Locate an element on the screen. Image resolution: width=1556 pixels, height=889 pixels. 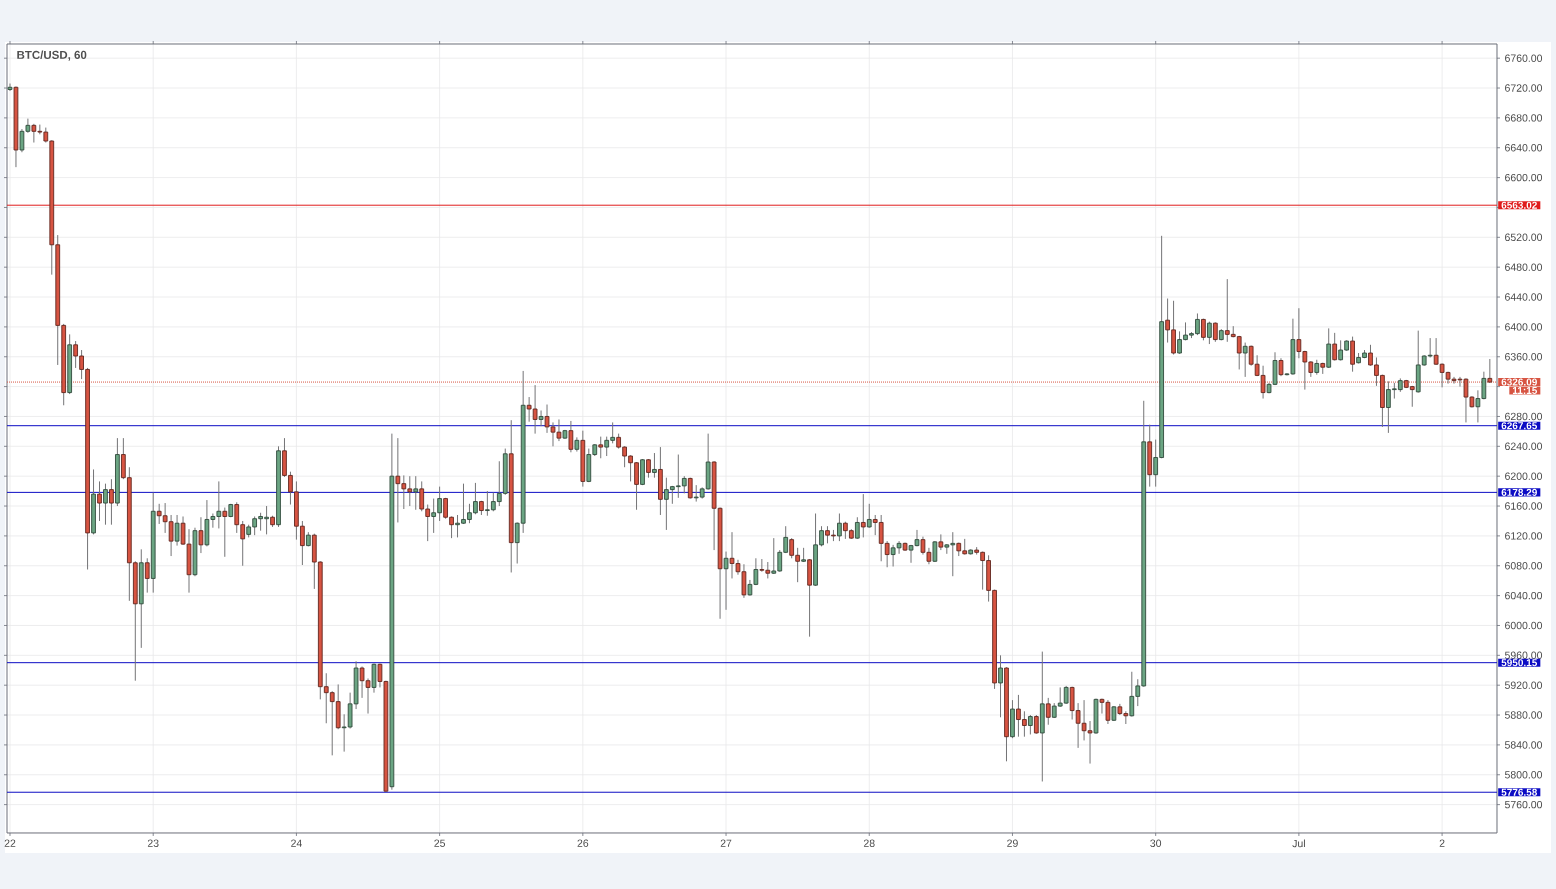
y-tick-label: 6080.00 is located at coordinates (1524, 566).